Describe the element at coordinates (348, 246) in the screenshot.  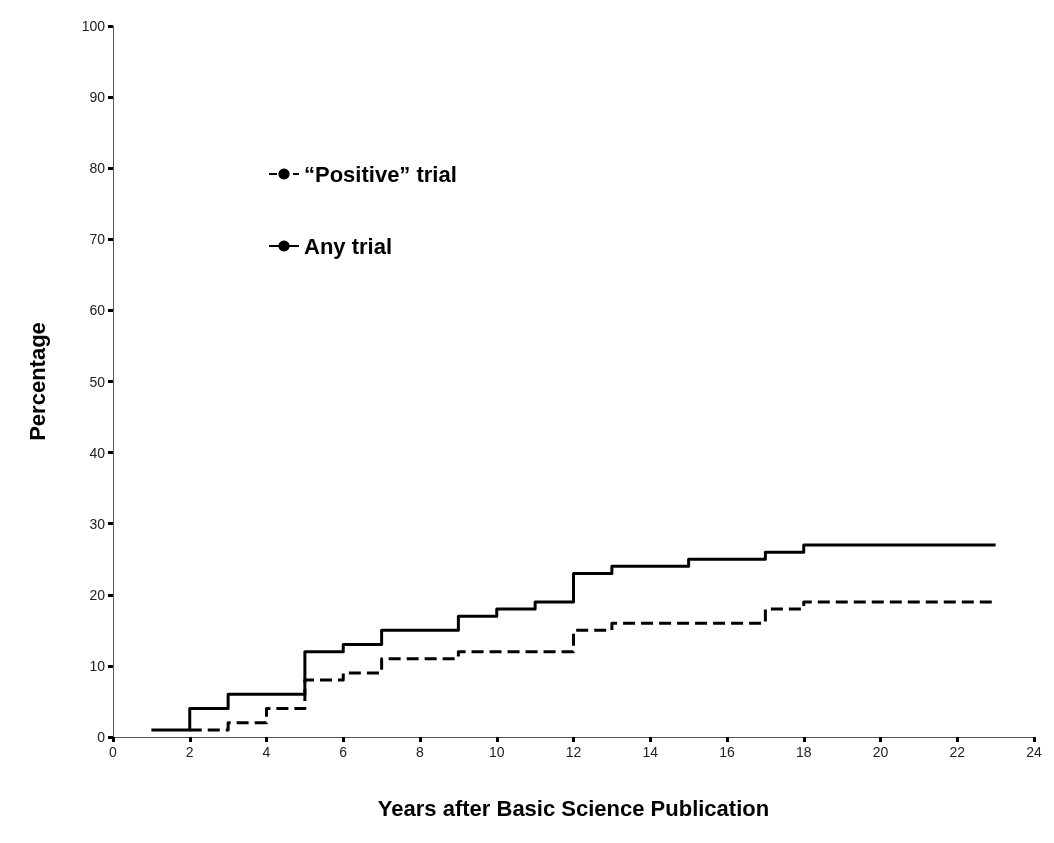
I see `legend-label: Any trial` at that location.